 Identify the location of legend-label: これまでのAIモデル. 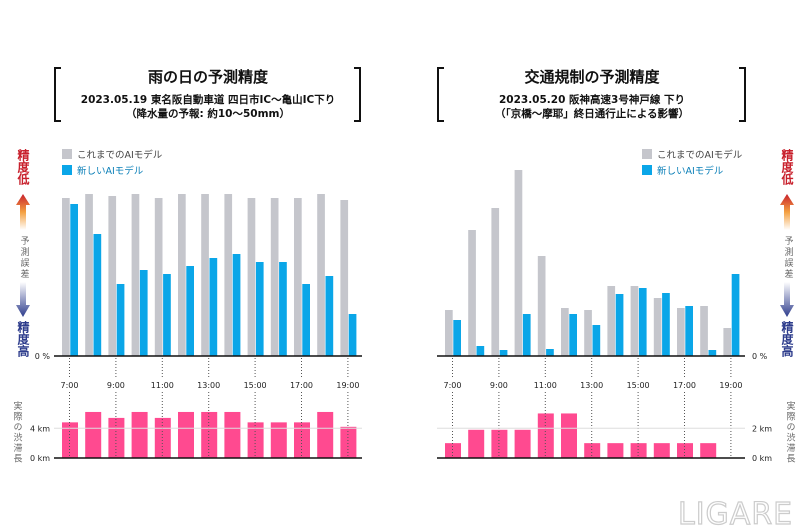
(700, 155).